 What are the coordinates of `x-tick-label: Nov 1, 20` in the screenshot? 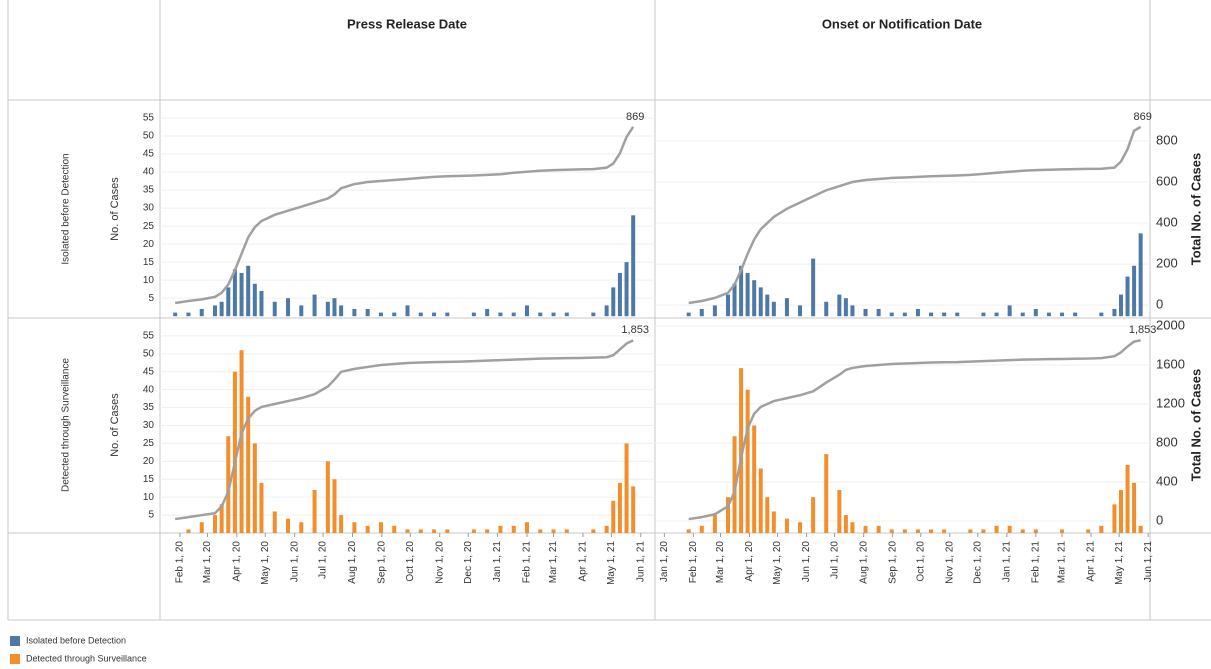 It's located at (949, 562).